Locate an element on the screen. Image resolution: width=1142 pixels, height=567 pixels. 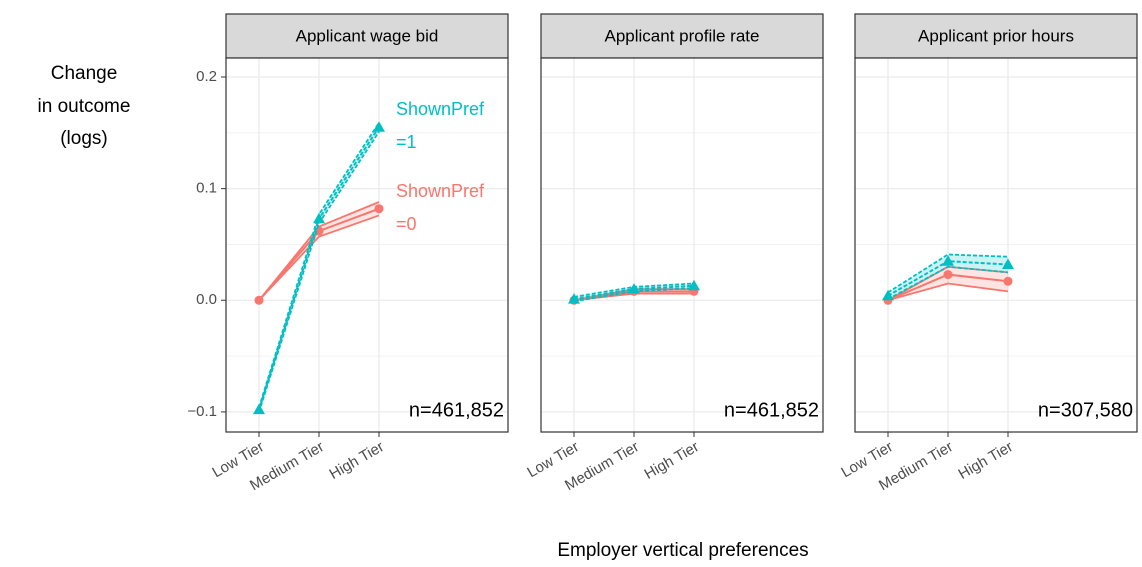
y-tick-label: 0.2 is located at coordinates (206, 76).